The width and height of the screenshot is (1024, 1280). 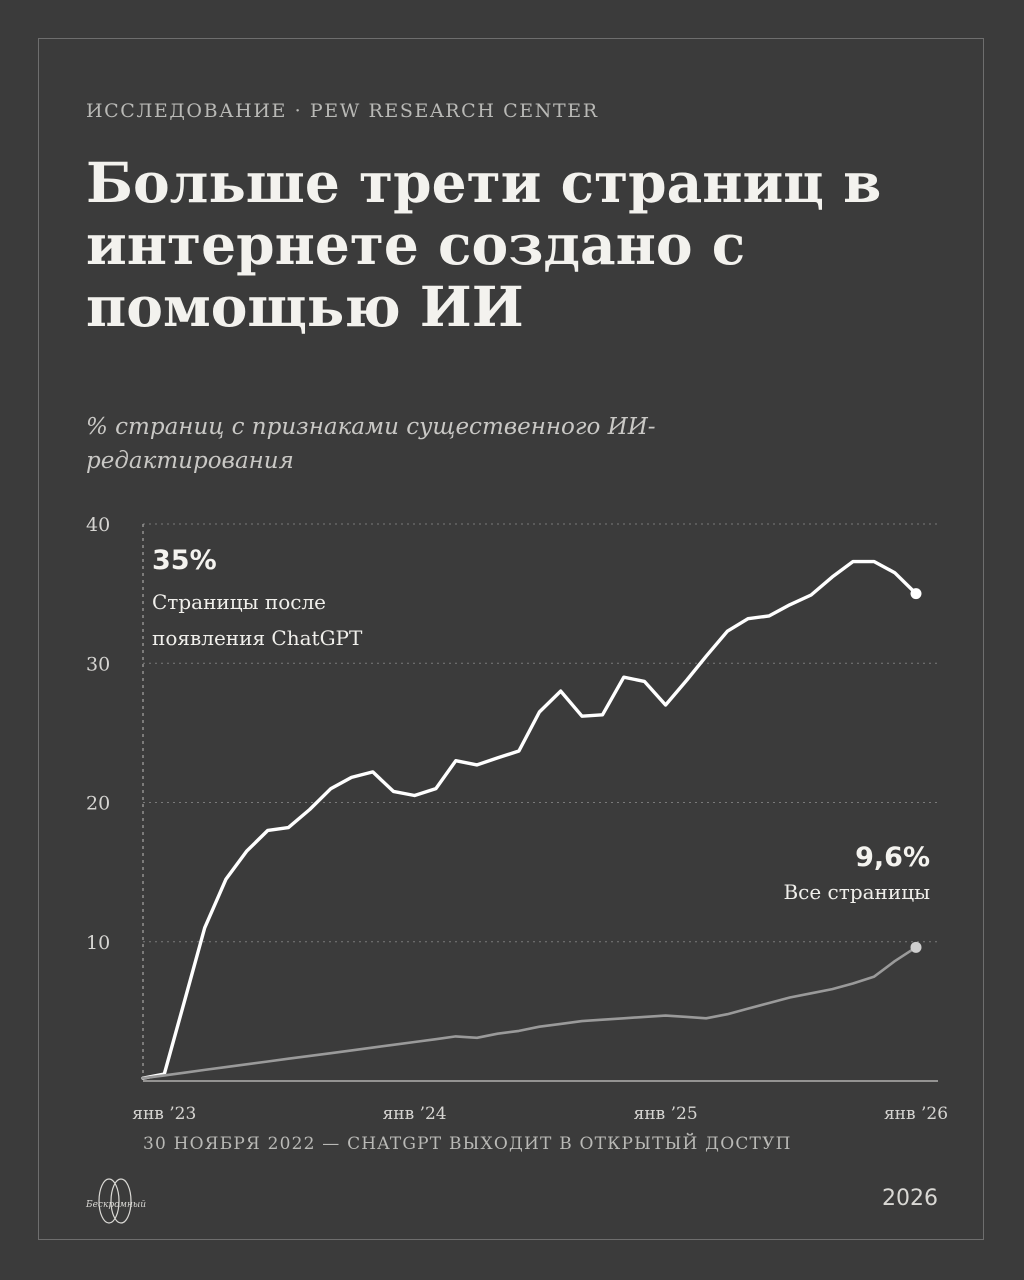 What do you see at coordinates (98, 525) in the screenshot?
I see `y-tick-label: 40` at bounding box center [98, 525].